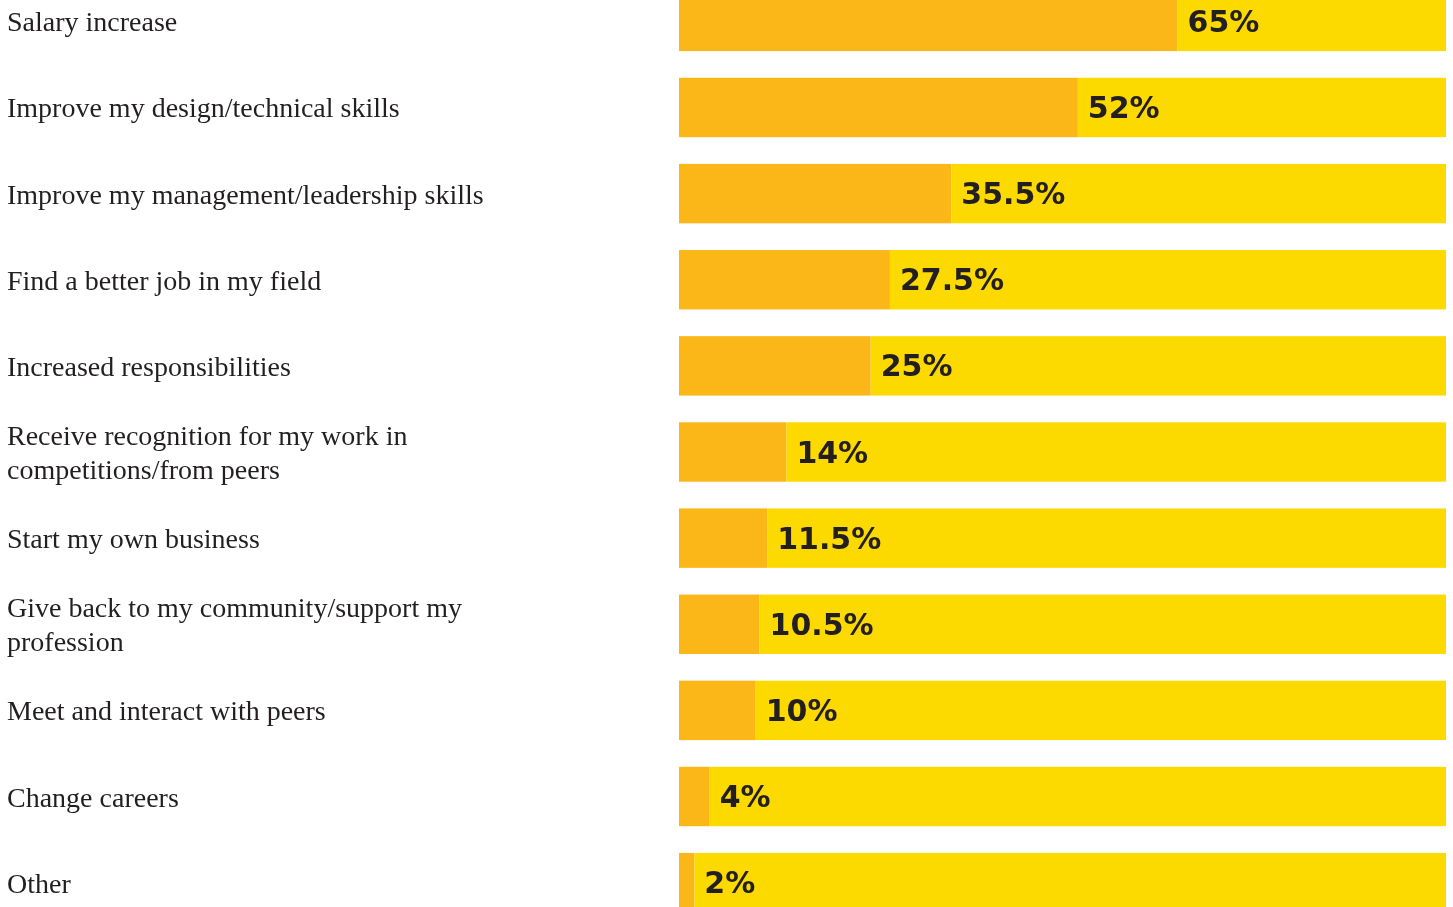  What do you see at coordinates (207, 452) in the screenshot?
I see `y-tick-label: Receive recognition for my work in competitions/from peers` at bounding box center [207, 452].